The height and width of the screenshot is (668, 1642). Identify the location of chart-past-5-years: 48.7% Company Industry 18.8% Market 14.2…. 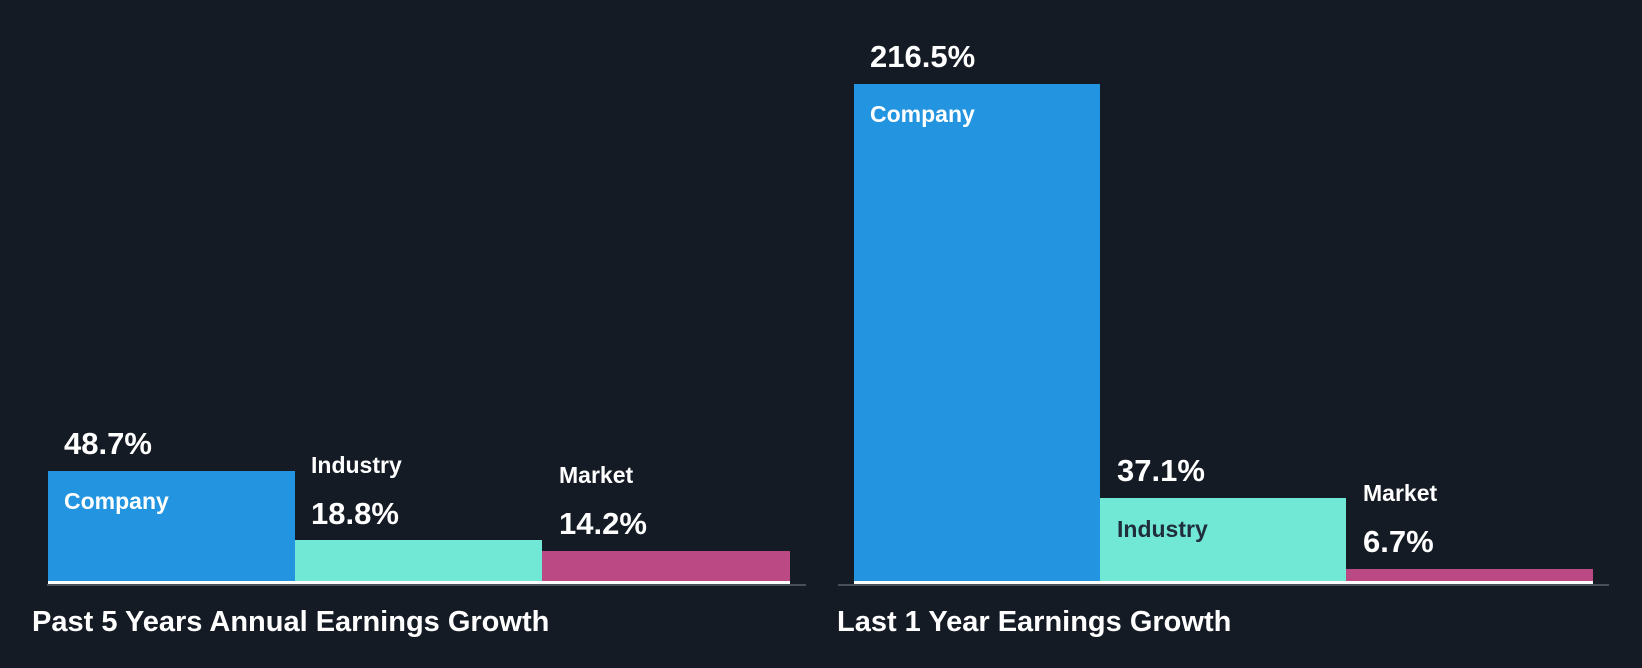
(419, 532).